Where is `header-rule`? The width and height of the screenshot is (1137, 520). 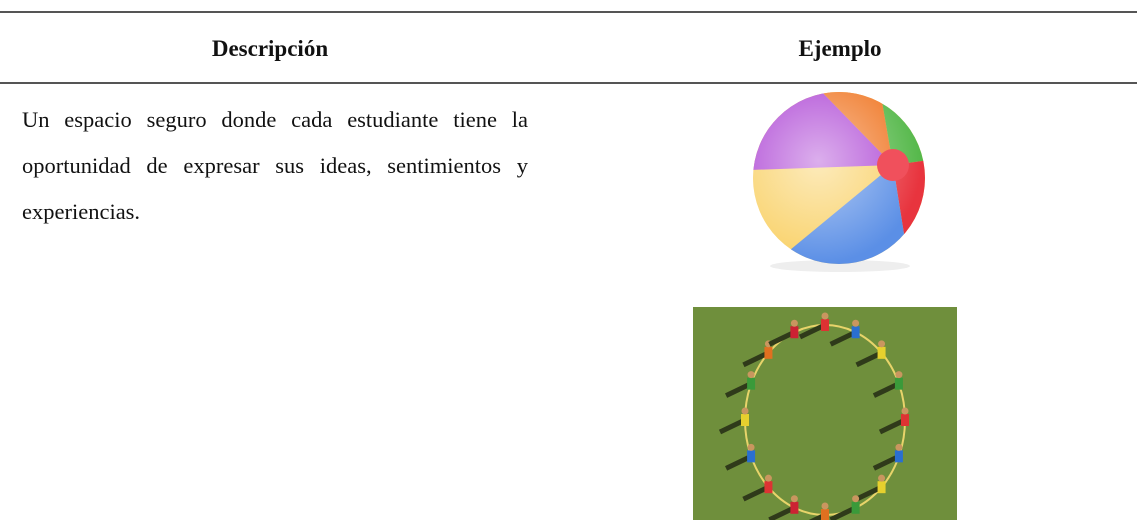 header-rule is located at coordinates (568, 83).